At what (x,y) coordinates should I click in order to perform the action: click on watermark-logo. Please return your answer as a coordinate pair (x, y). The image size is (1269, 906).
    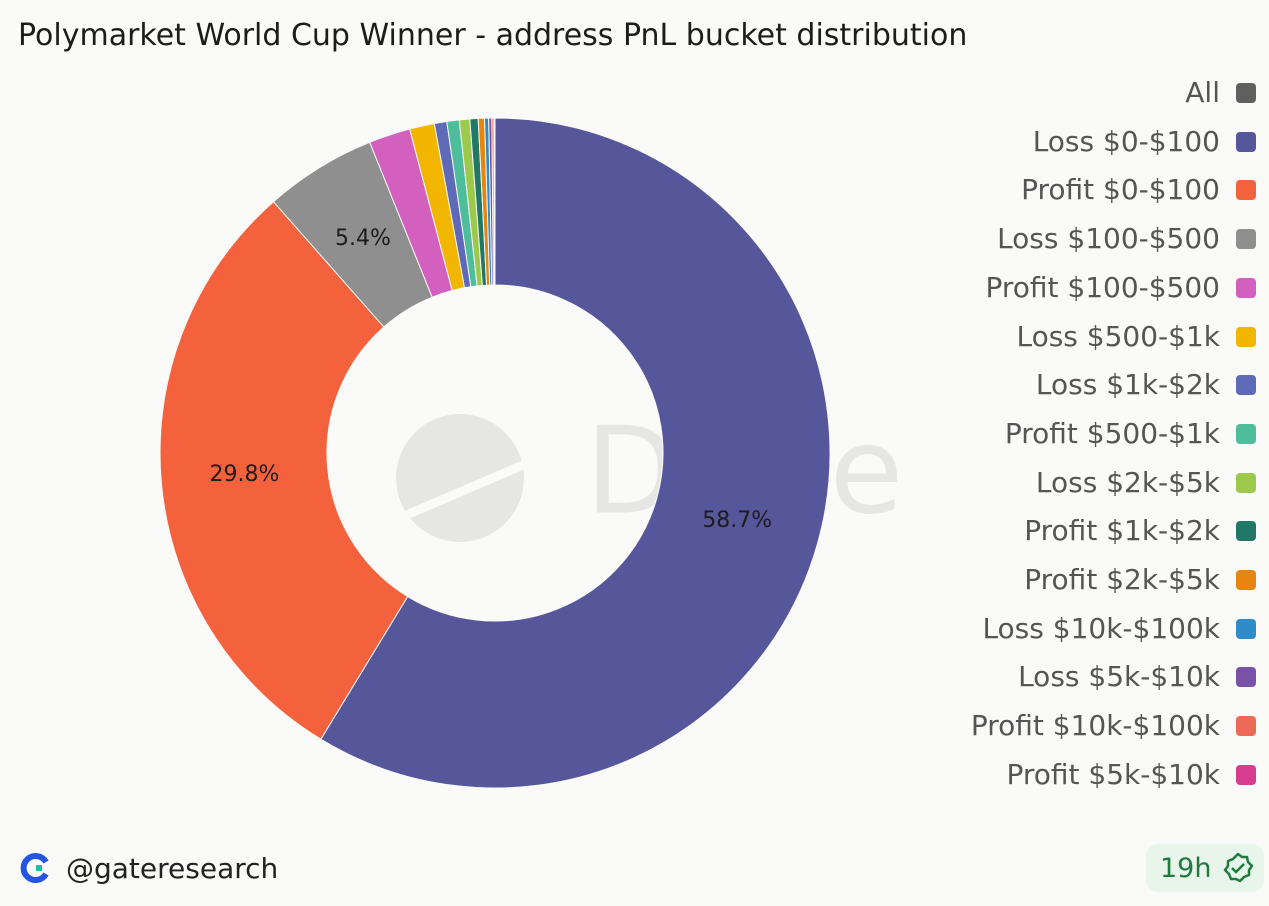
    Looking at the image, I should click on (460, 478).